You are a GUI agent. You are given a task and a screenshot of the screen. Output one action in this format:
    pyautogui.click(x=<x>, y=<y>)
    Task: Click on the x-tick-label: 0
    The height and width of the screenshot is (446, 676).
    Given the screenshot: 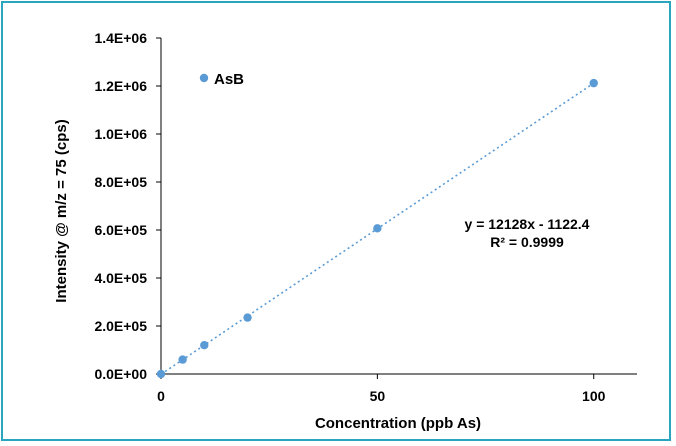 What is the action you would take?
    pyautogui.click(x=161, y=396)
    